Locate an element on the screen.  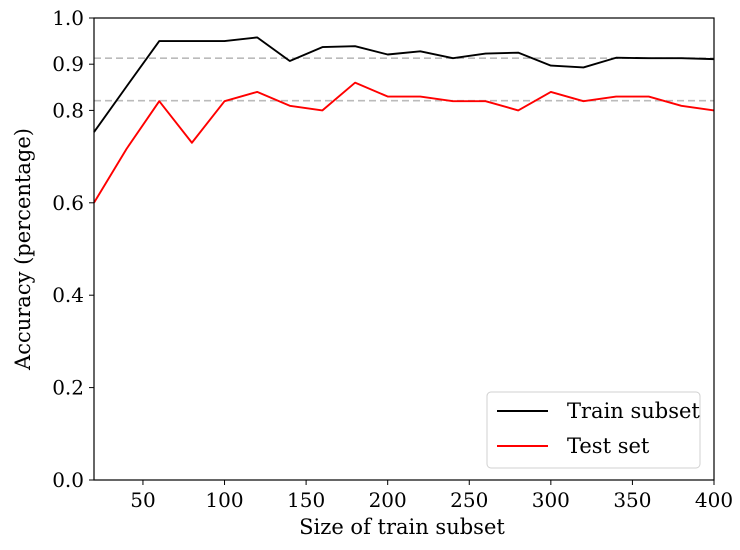
x-tick-label: 250 is located at coordinates (469, 500).